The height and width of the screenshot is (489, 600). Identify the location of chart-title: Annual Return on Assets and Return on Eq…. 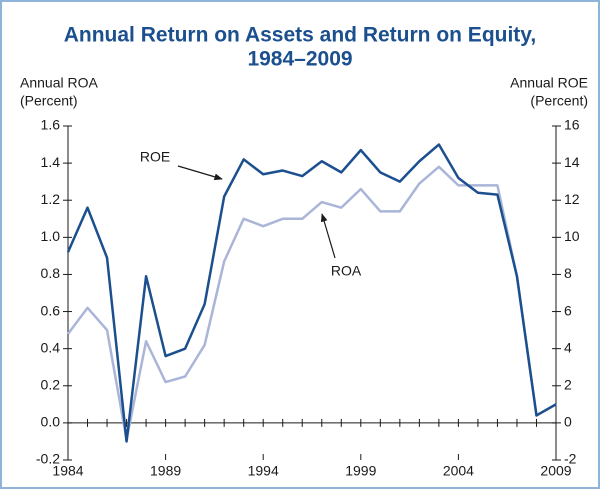
(300, 35).